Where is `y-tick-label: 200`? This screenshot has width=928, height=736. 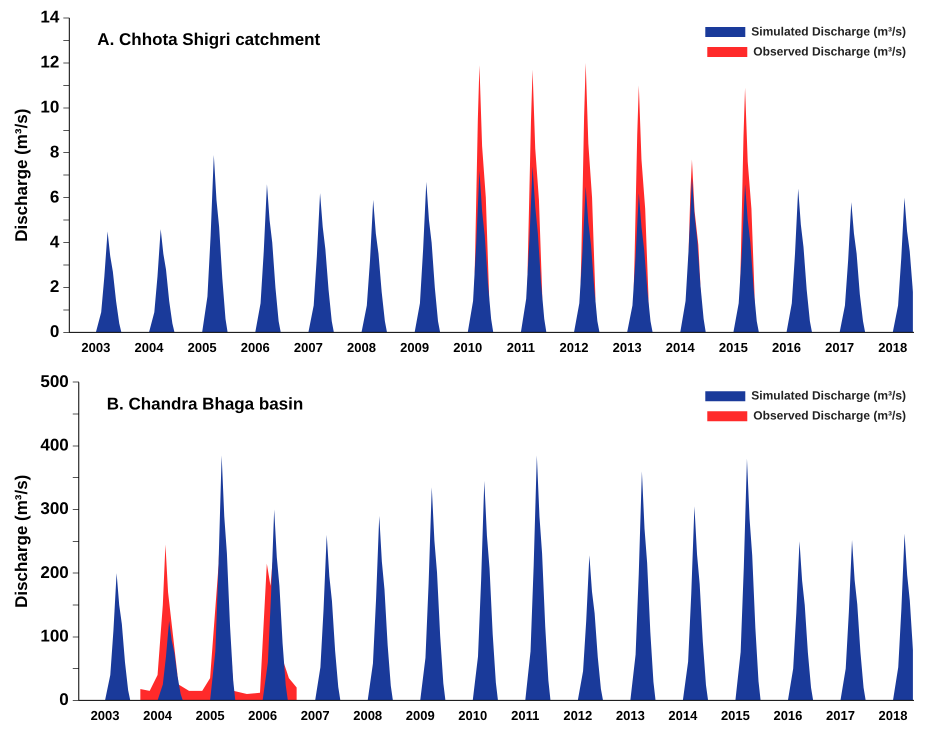
y-tick-label: 200 is located at coordinates (54, 572).